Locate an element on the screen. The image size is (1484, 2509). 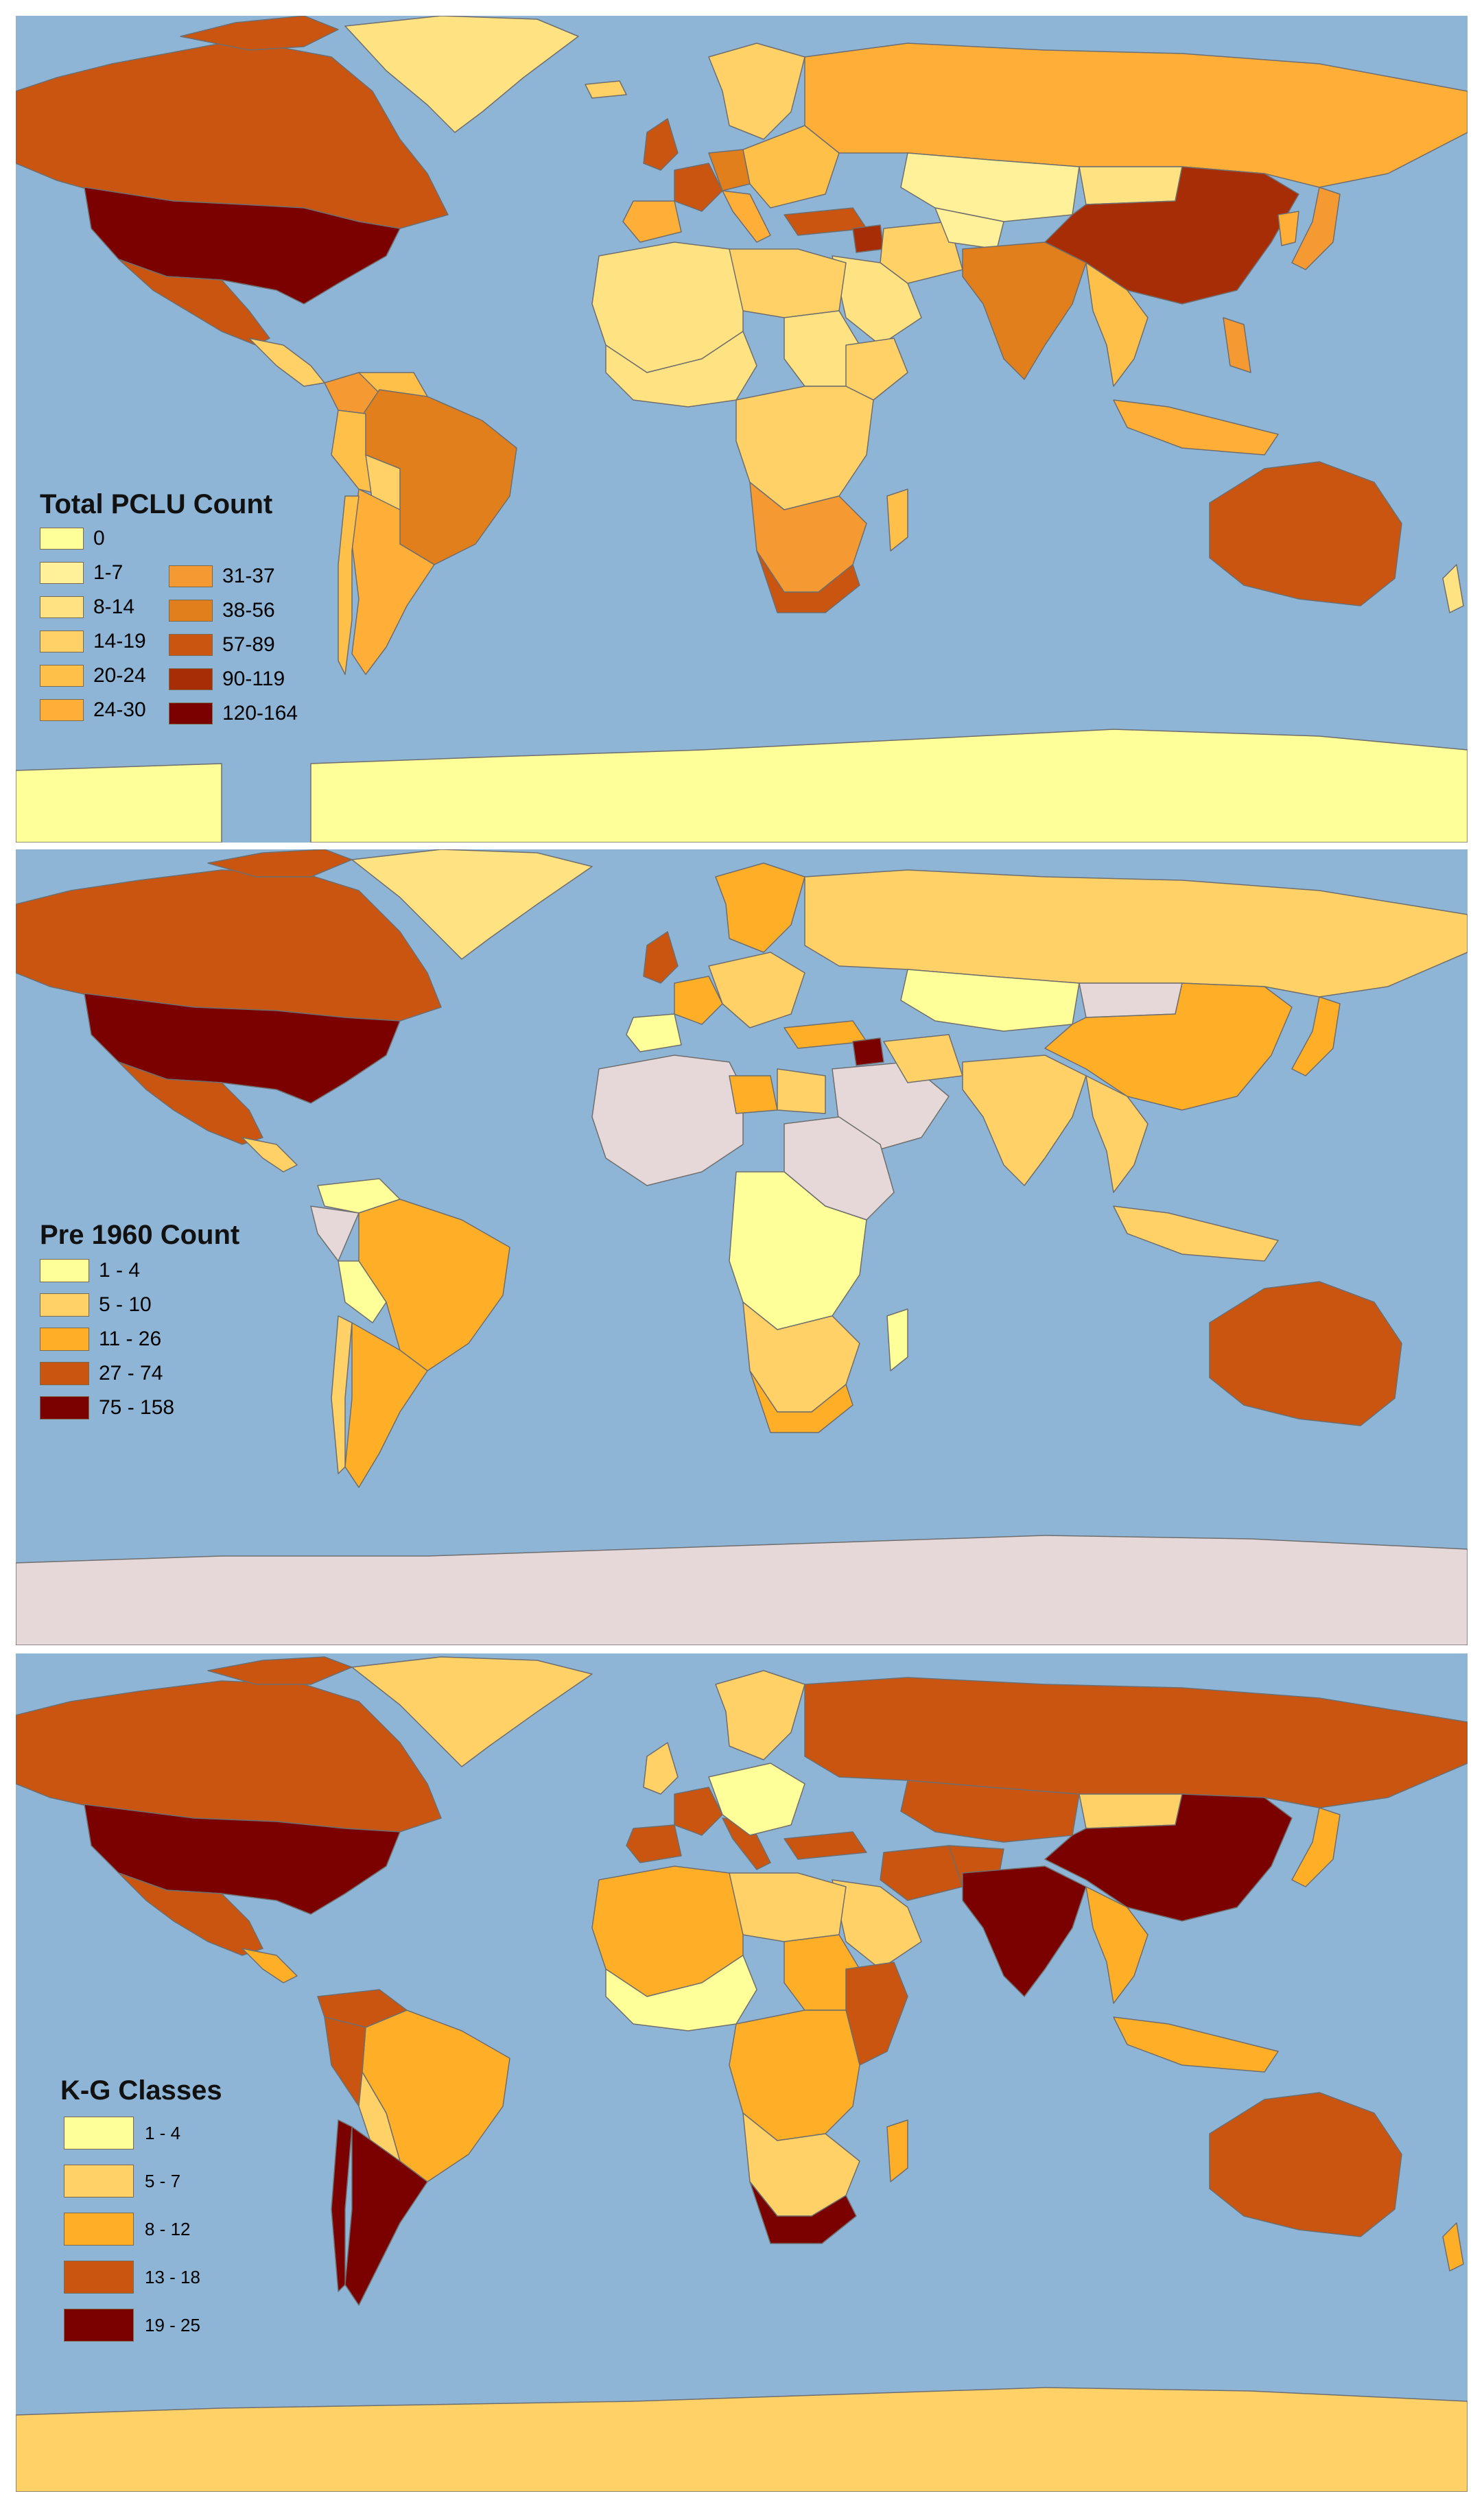
sa-no-data is located at coordinates (335, 1233).